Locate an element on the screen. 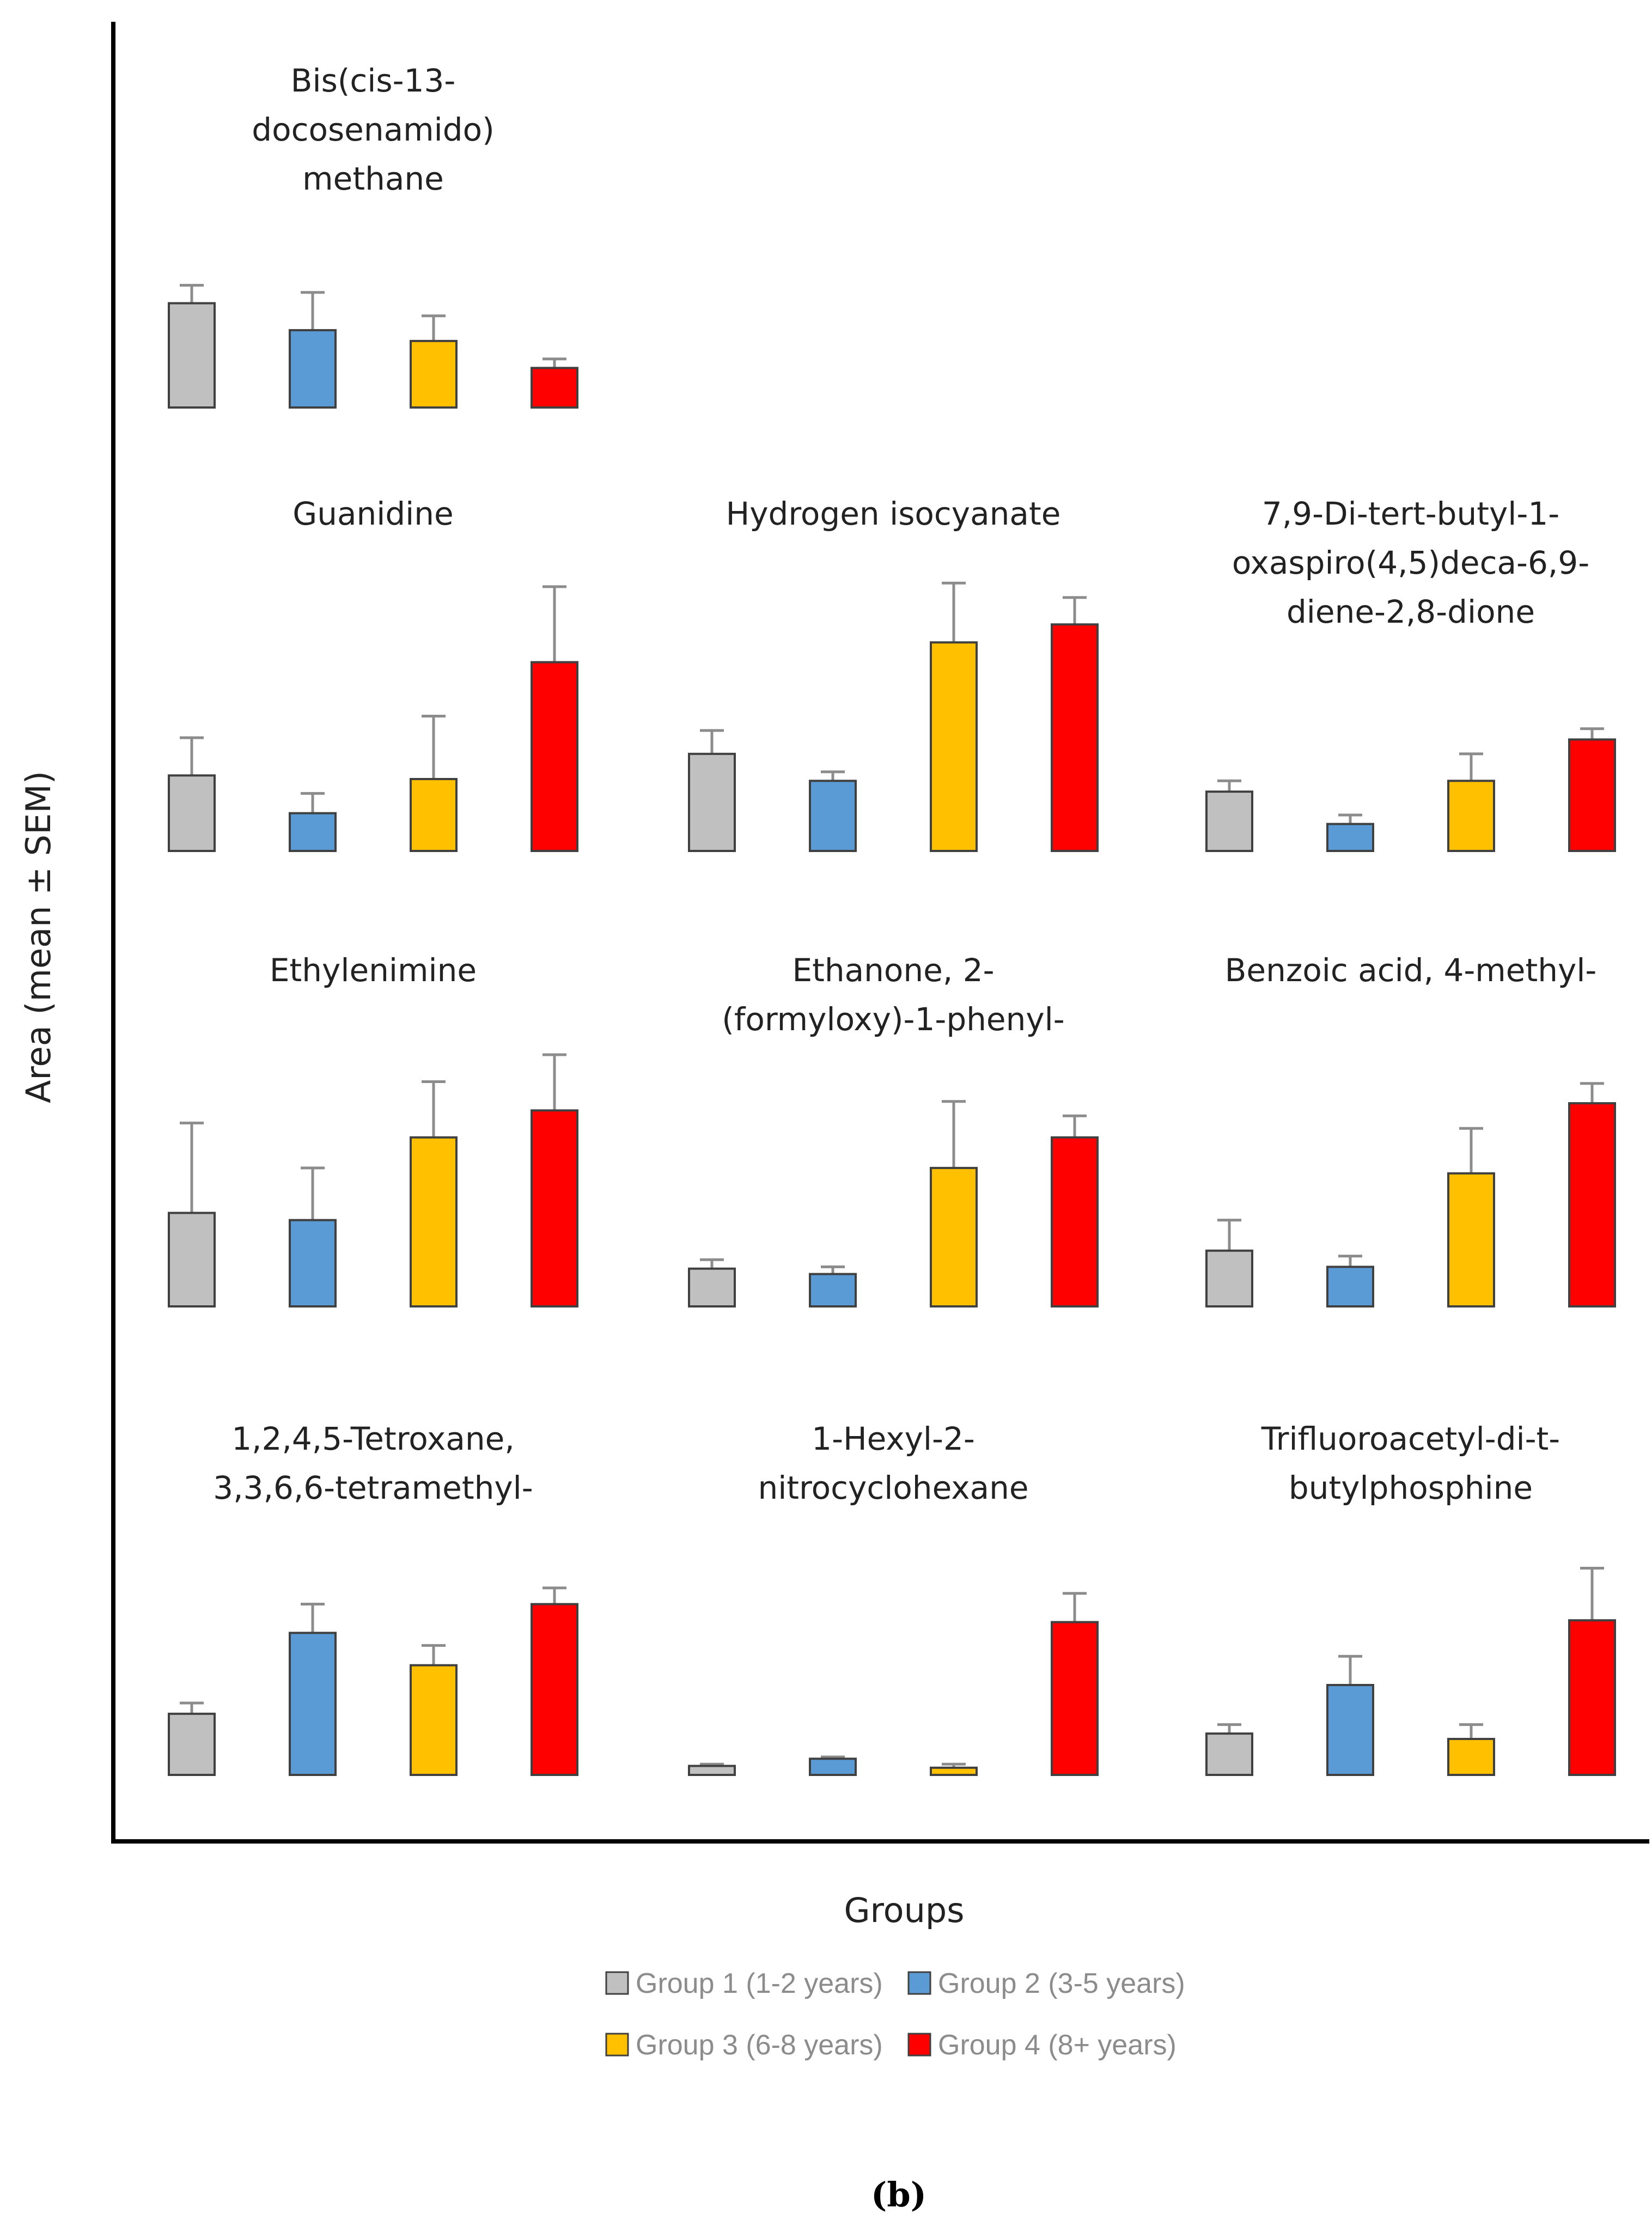 The image size is (1652, 2226). legend-label-1: Group 1 (1-2 years) is located at coordinates (759, 1983).